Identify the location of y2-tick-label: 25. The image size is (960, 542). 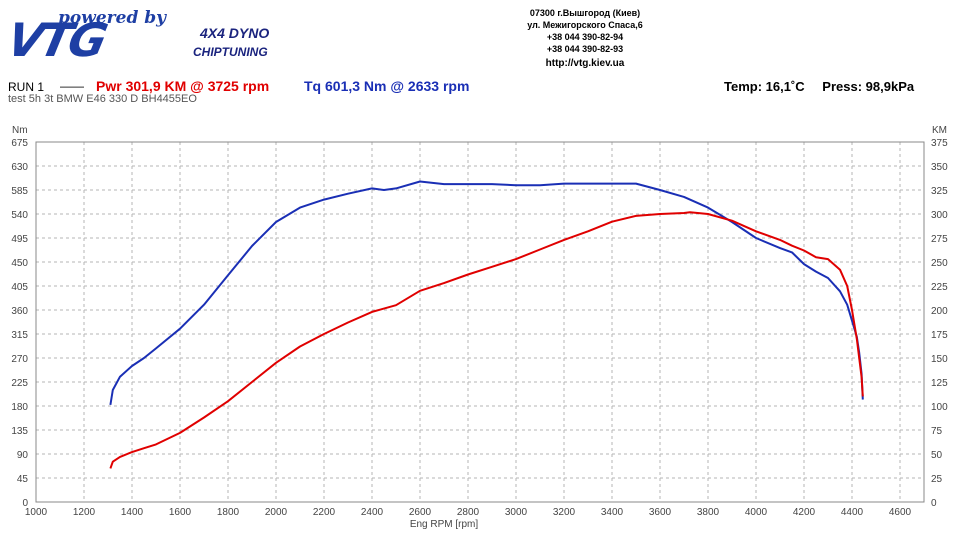
(937, 479).